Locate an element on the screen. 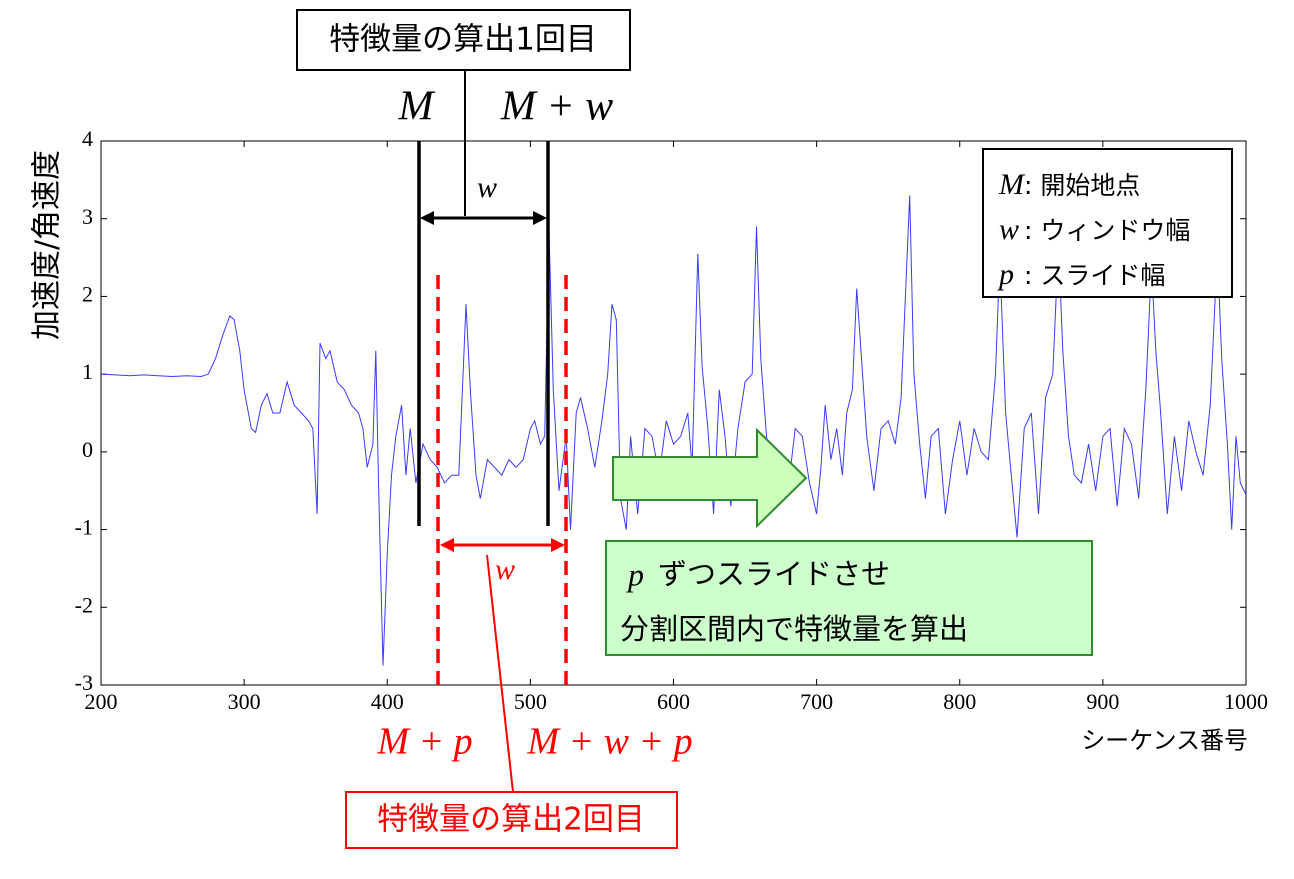 The height and width of the screenshot is (879, 1294). legend-box is located at coordinates (1107, 223).